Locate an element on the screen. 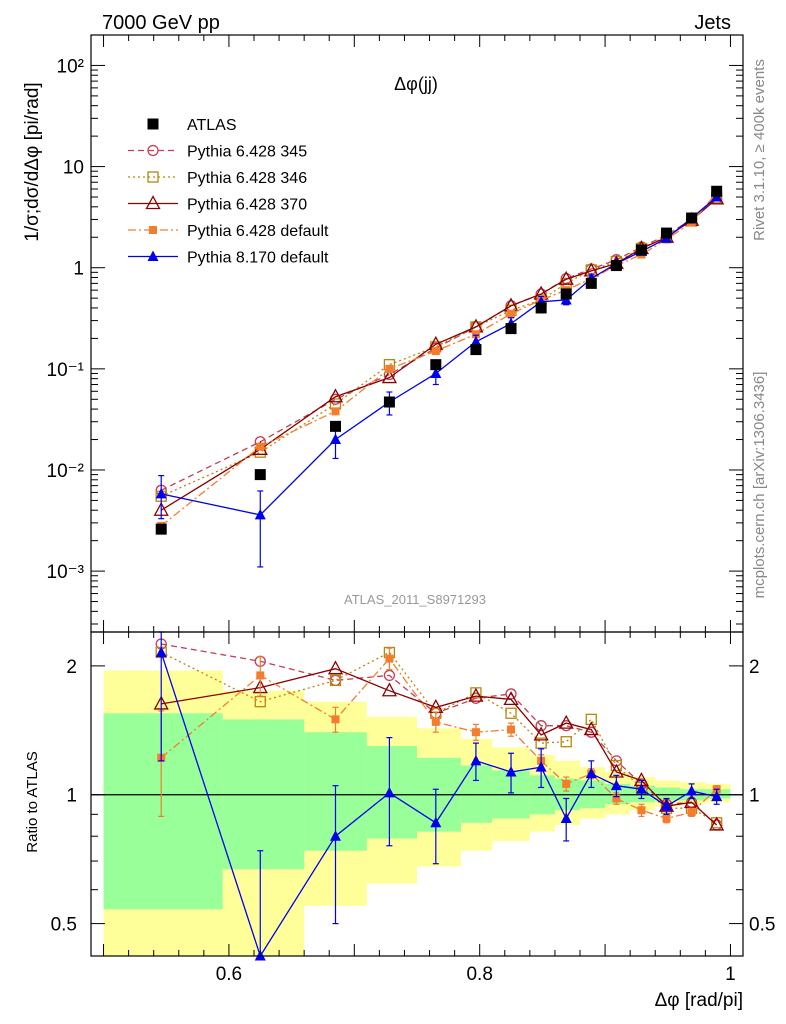  legend-label: Pythia 6.428 346 is located at coordinates (247, 178).